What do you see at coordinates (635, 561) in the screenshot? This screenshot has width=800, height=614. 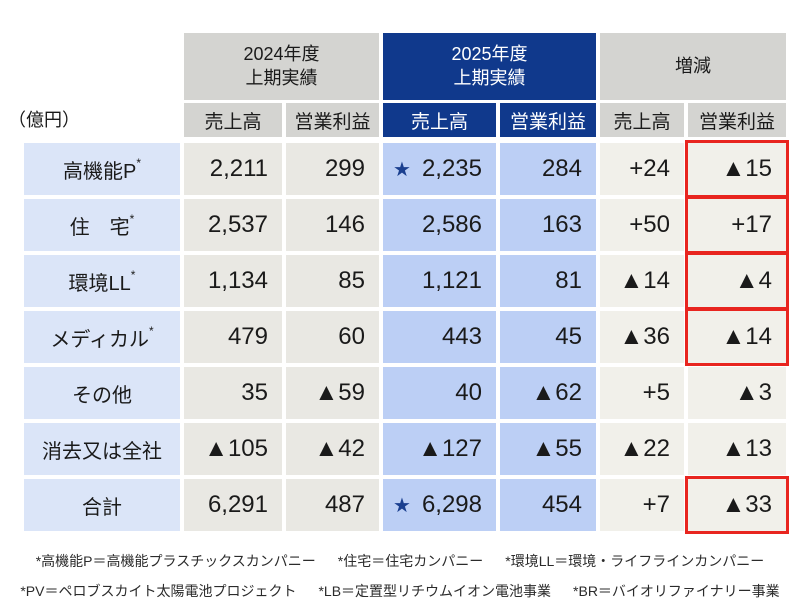 I see `footnote-kankyo-ll: *環境LL＝環境・ライフラインカンパニー` at bounding box center [635, 561].